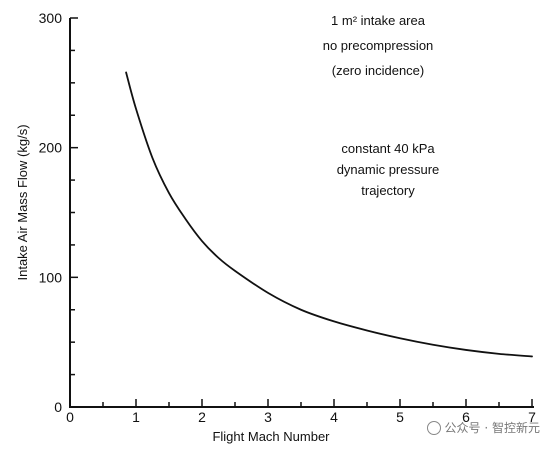  What do you see at coordinates (378, 45) in the screenshot?
I see `annotation-0-line-1: no precompression` at bounding box center [378, 45].